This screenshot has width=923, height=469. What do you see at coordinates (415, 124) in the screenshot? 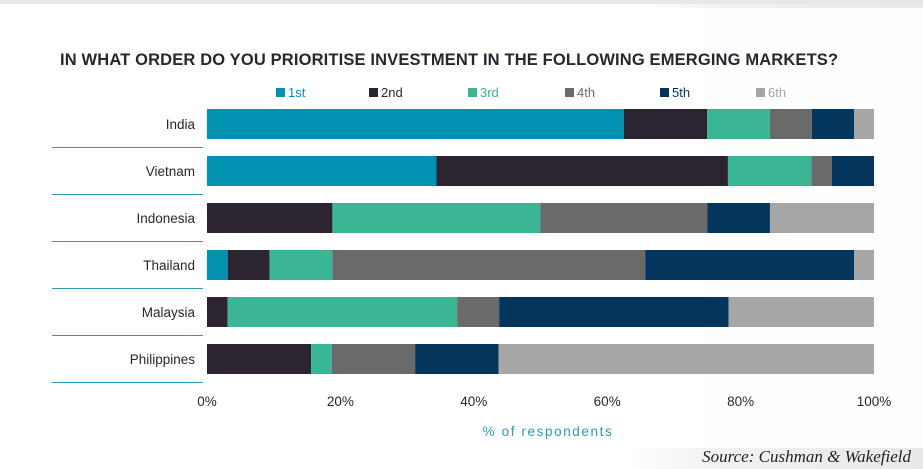
I see `bar-india-1st` at bounding box center [415, 124].